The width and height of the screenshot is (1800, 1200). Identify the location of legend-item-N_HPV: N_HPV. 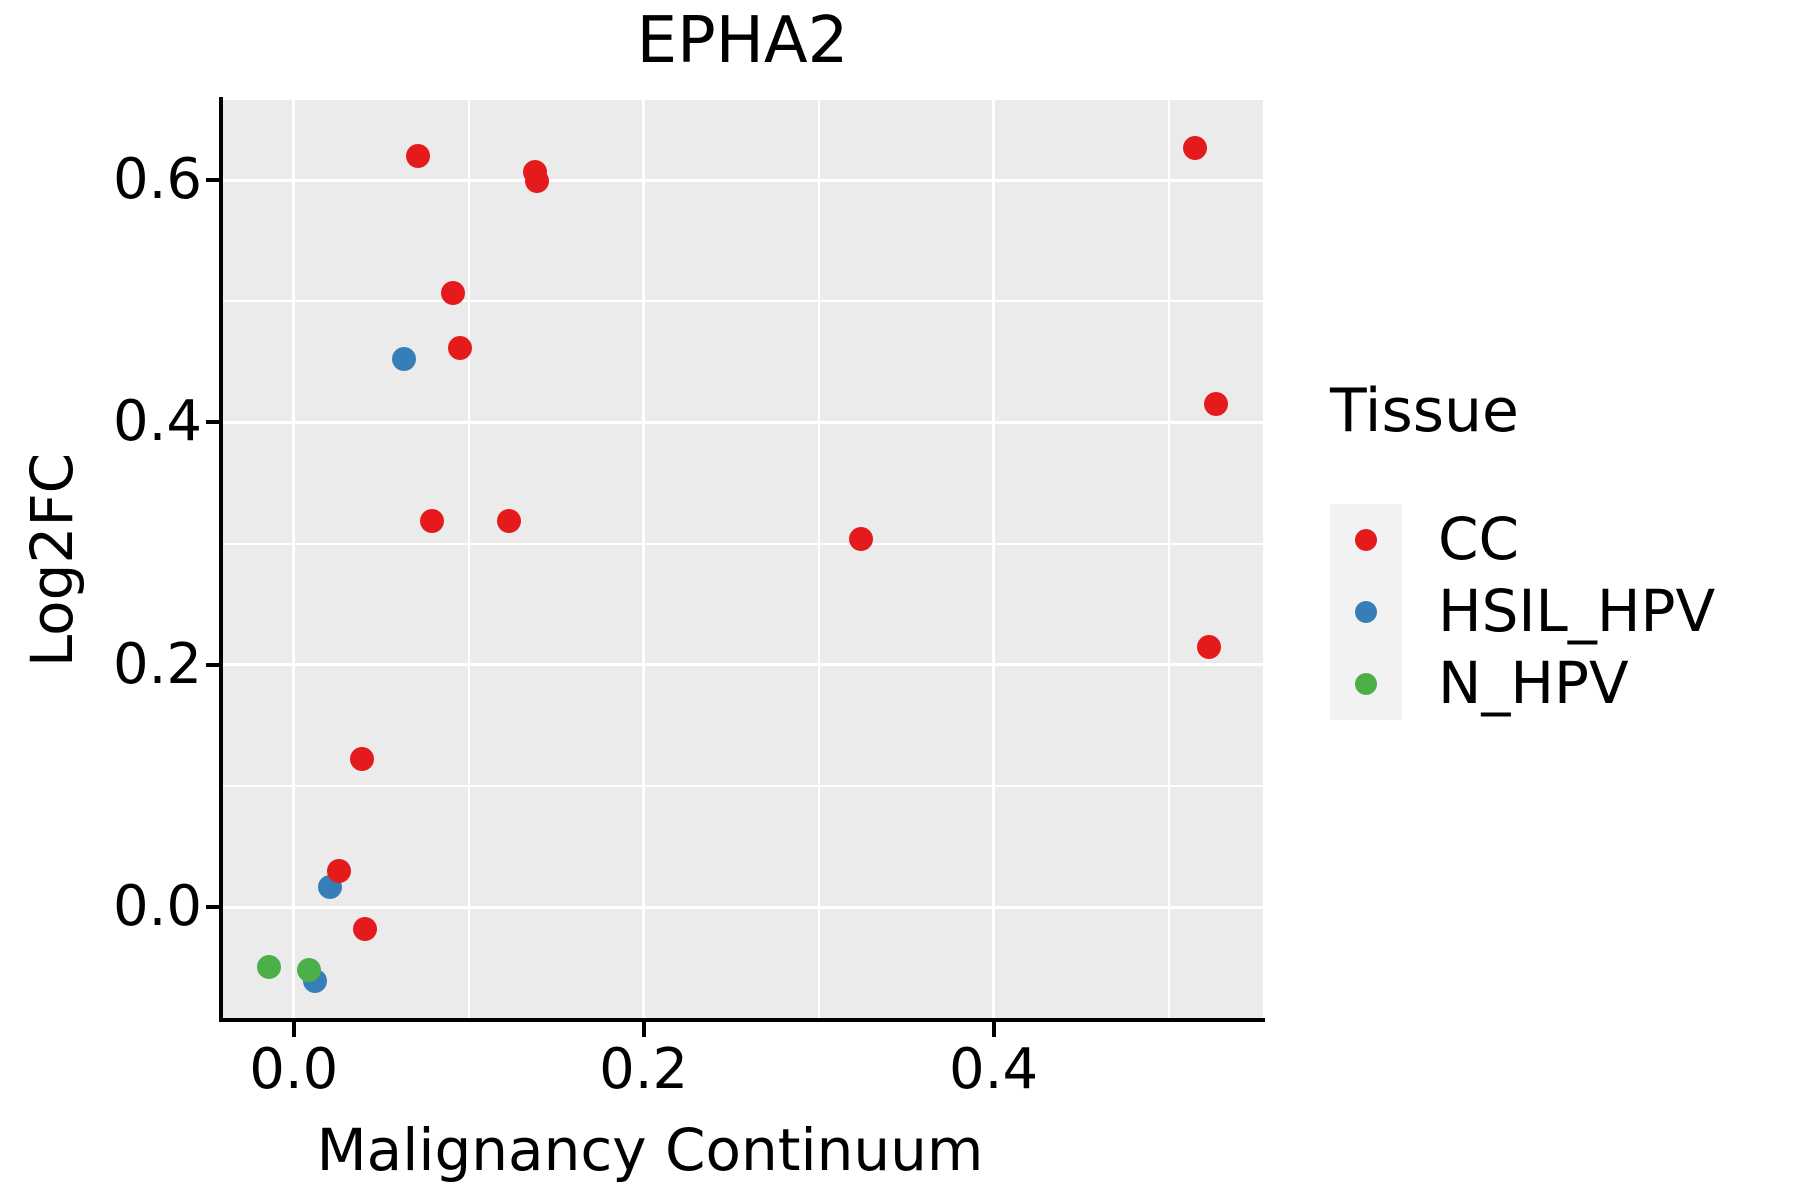
(1550, 684).